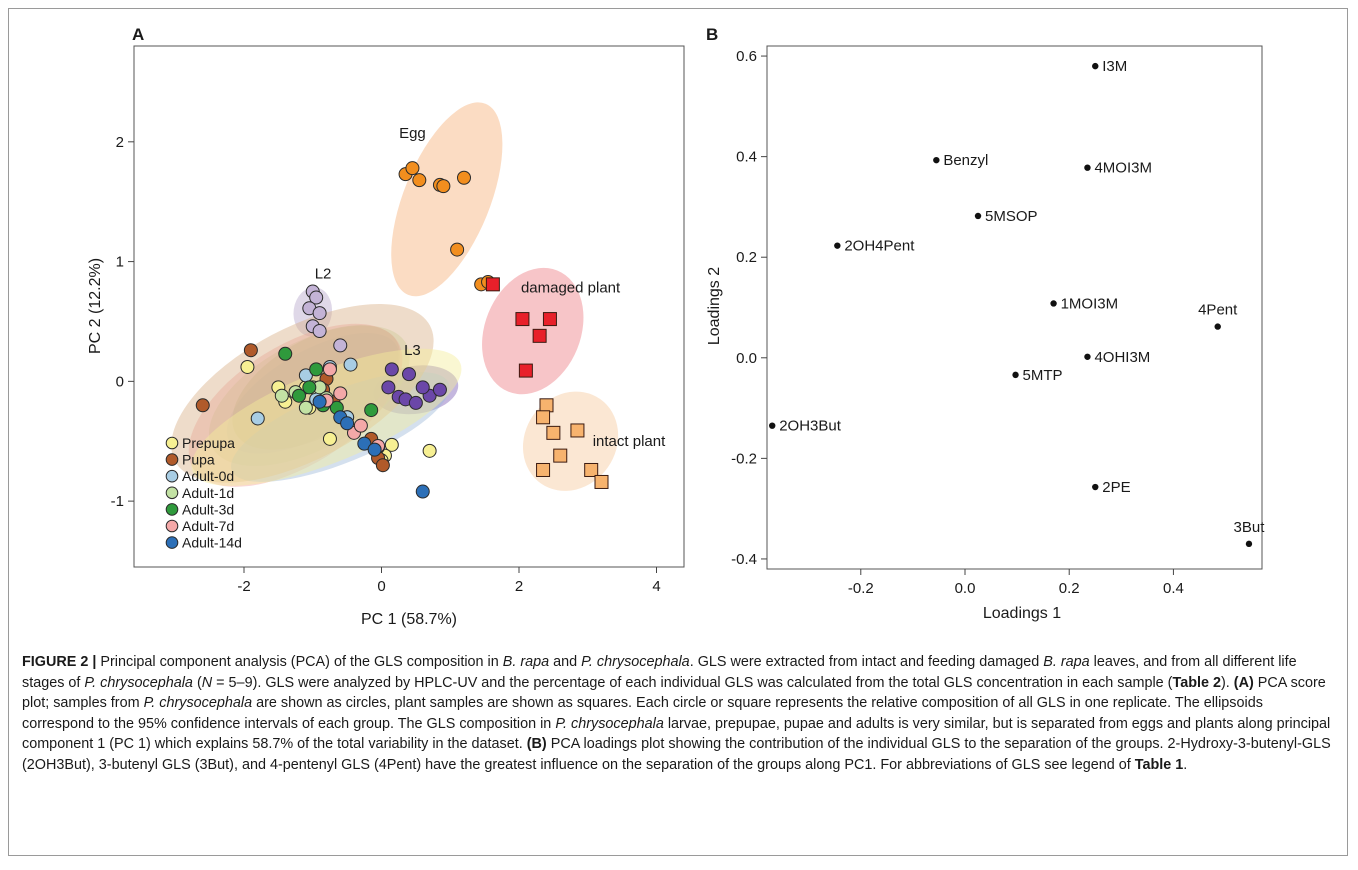  What do you see at coordinates (360, 425) in the screenshot?
I see `point-adult-7d` at bounding box center [360, 425].